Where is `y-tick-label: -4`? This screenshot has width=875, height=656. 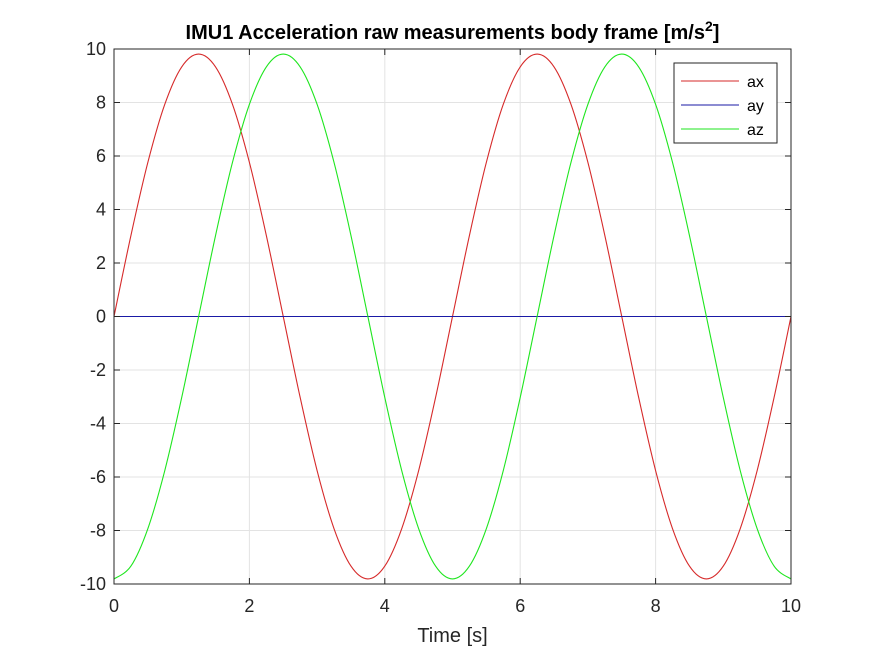 y-tick-label: -4 is located at coordinates (98, 424).